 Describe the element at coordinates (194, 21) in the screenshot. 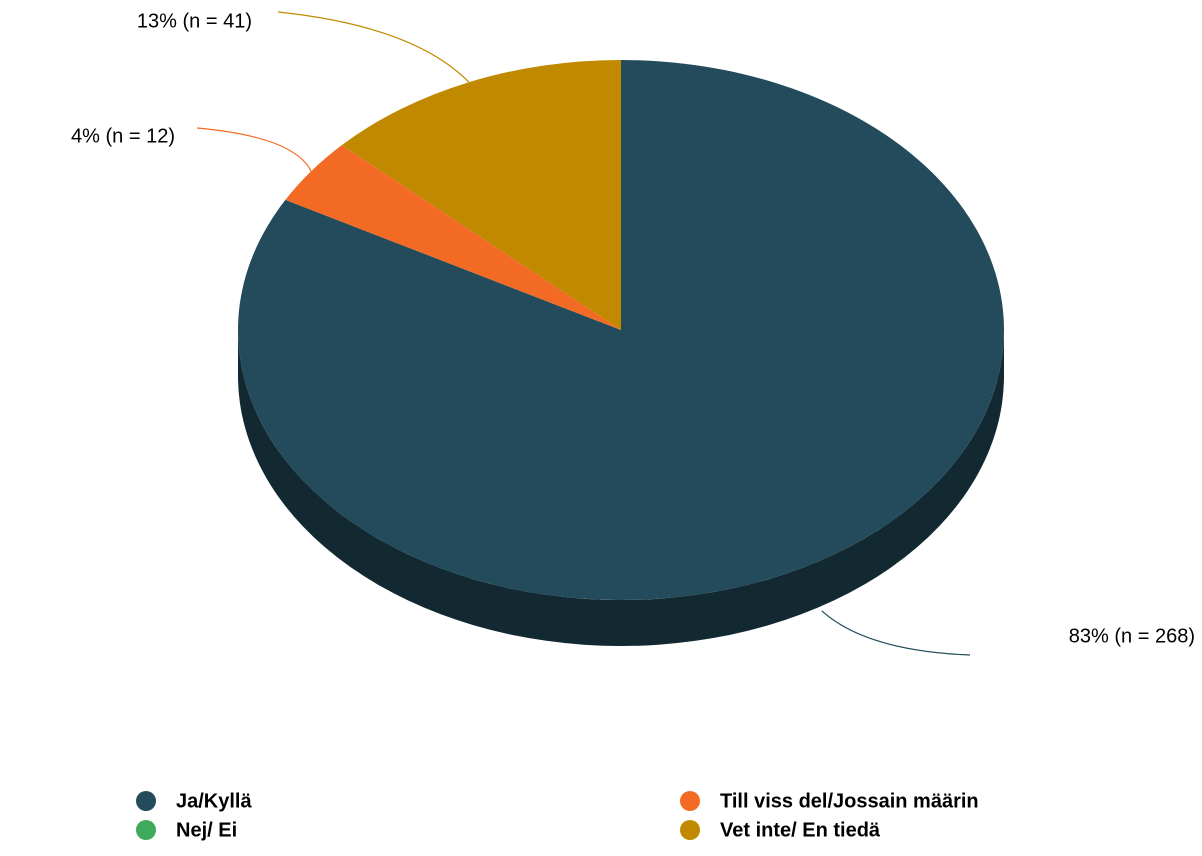

I see `data-label: 13% (n = 41)` at that location.